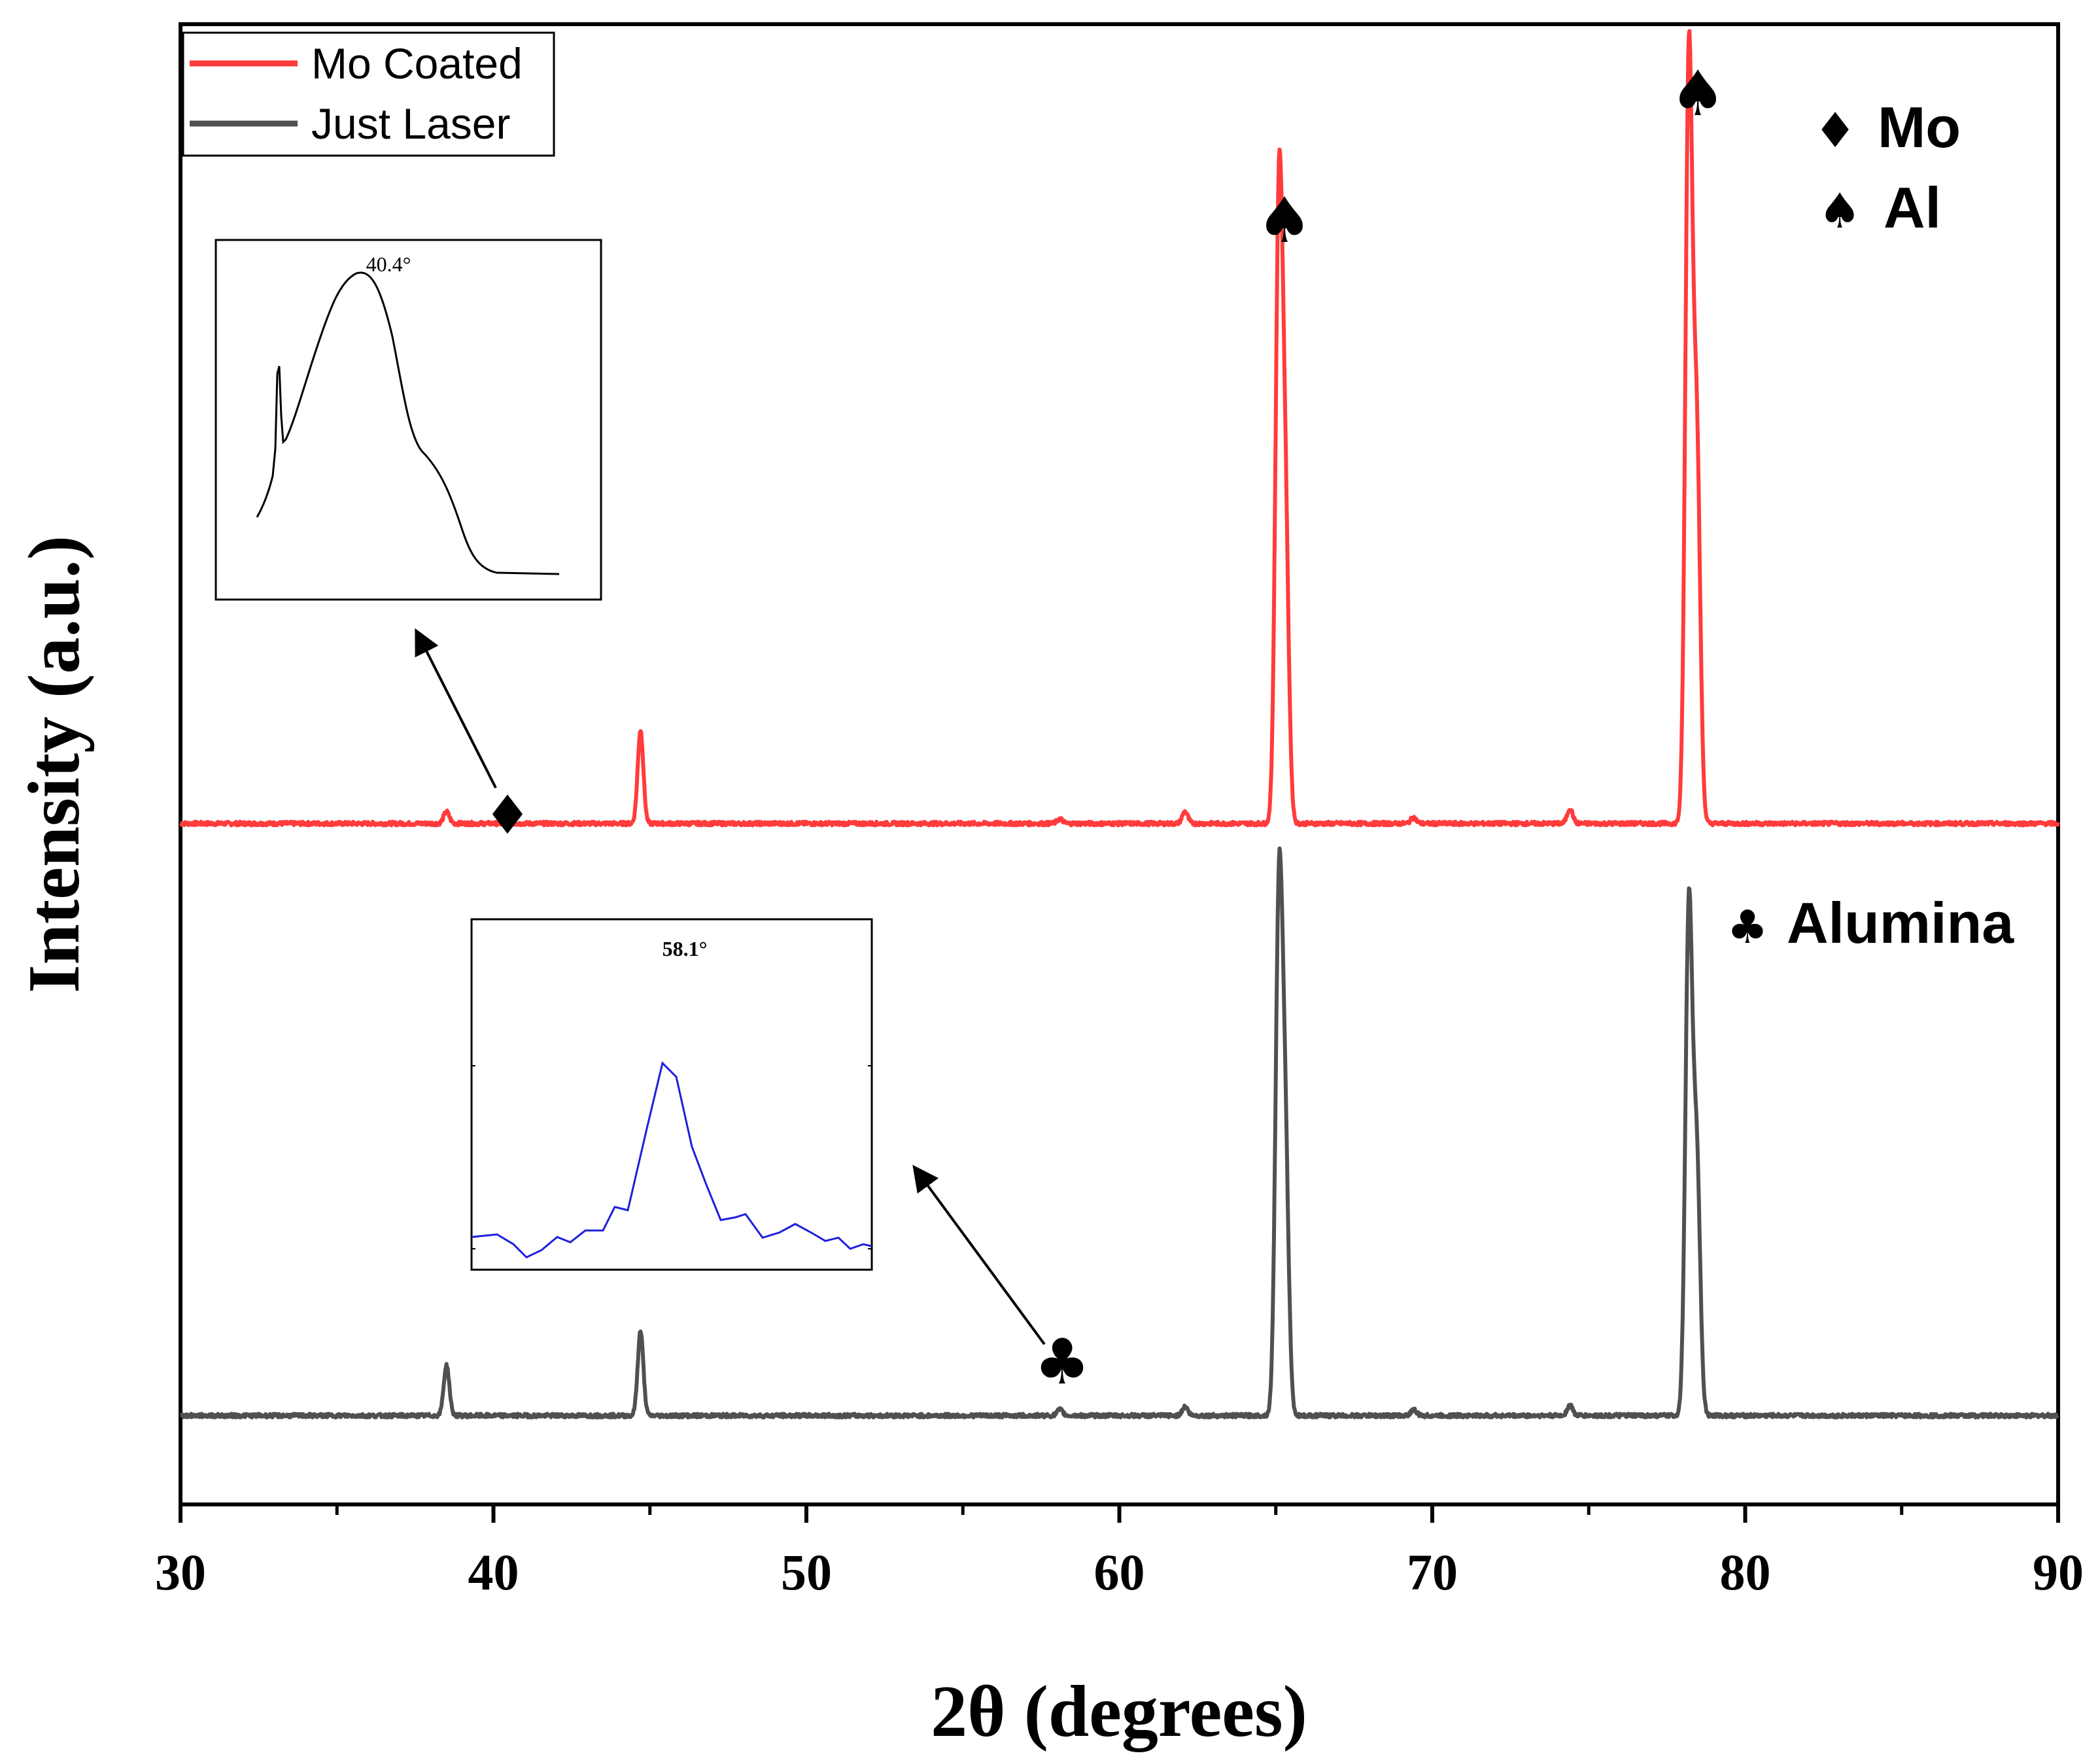  I want to click on al-peak-marker-78: ♠, so click(1698, 93).